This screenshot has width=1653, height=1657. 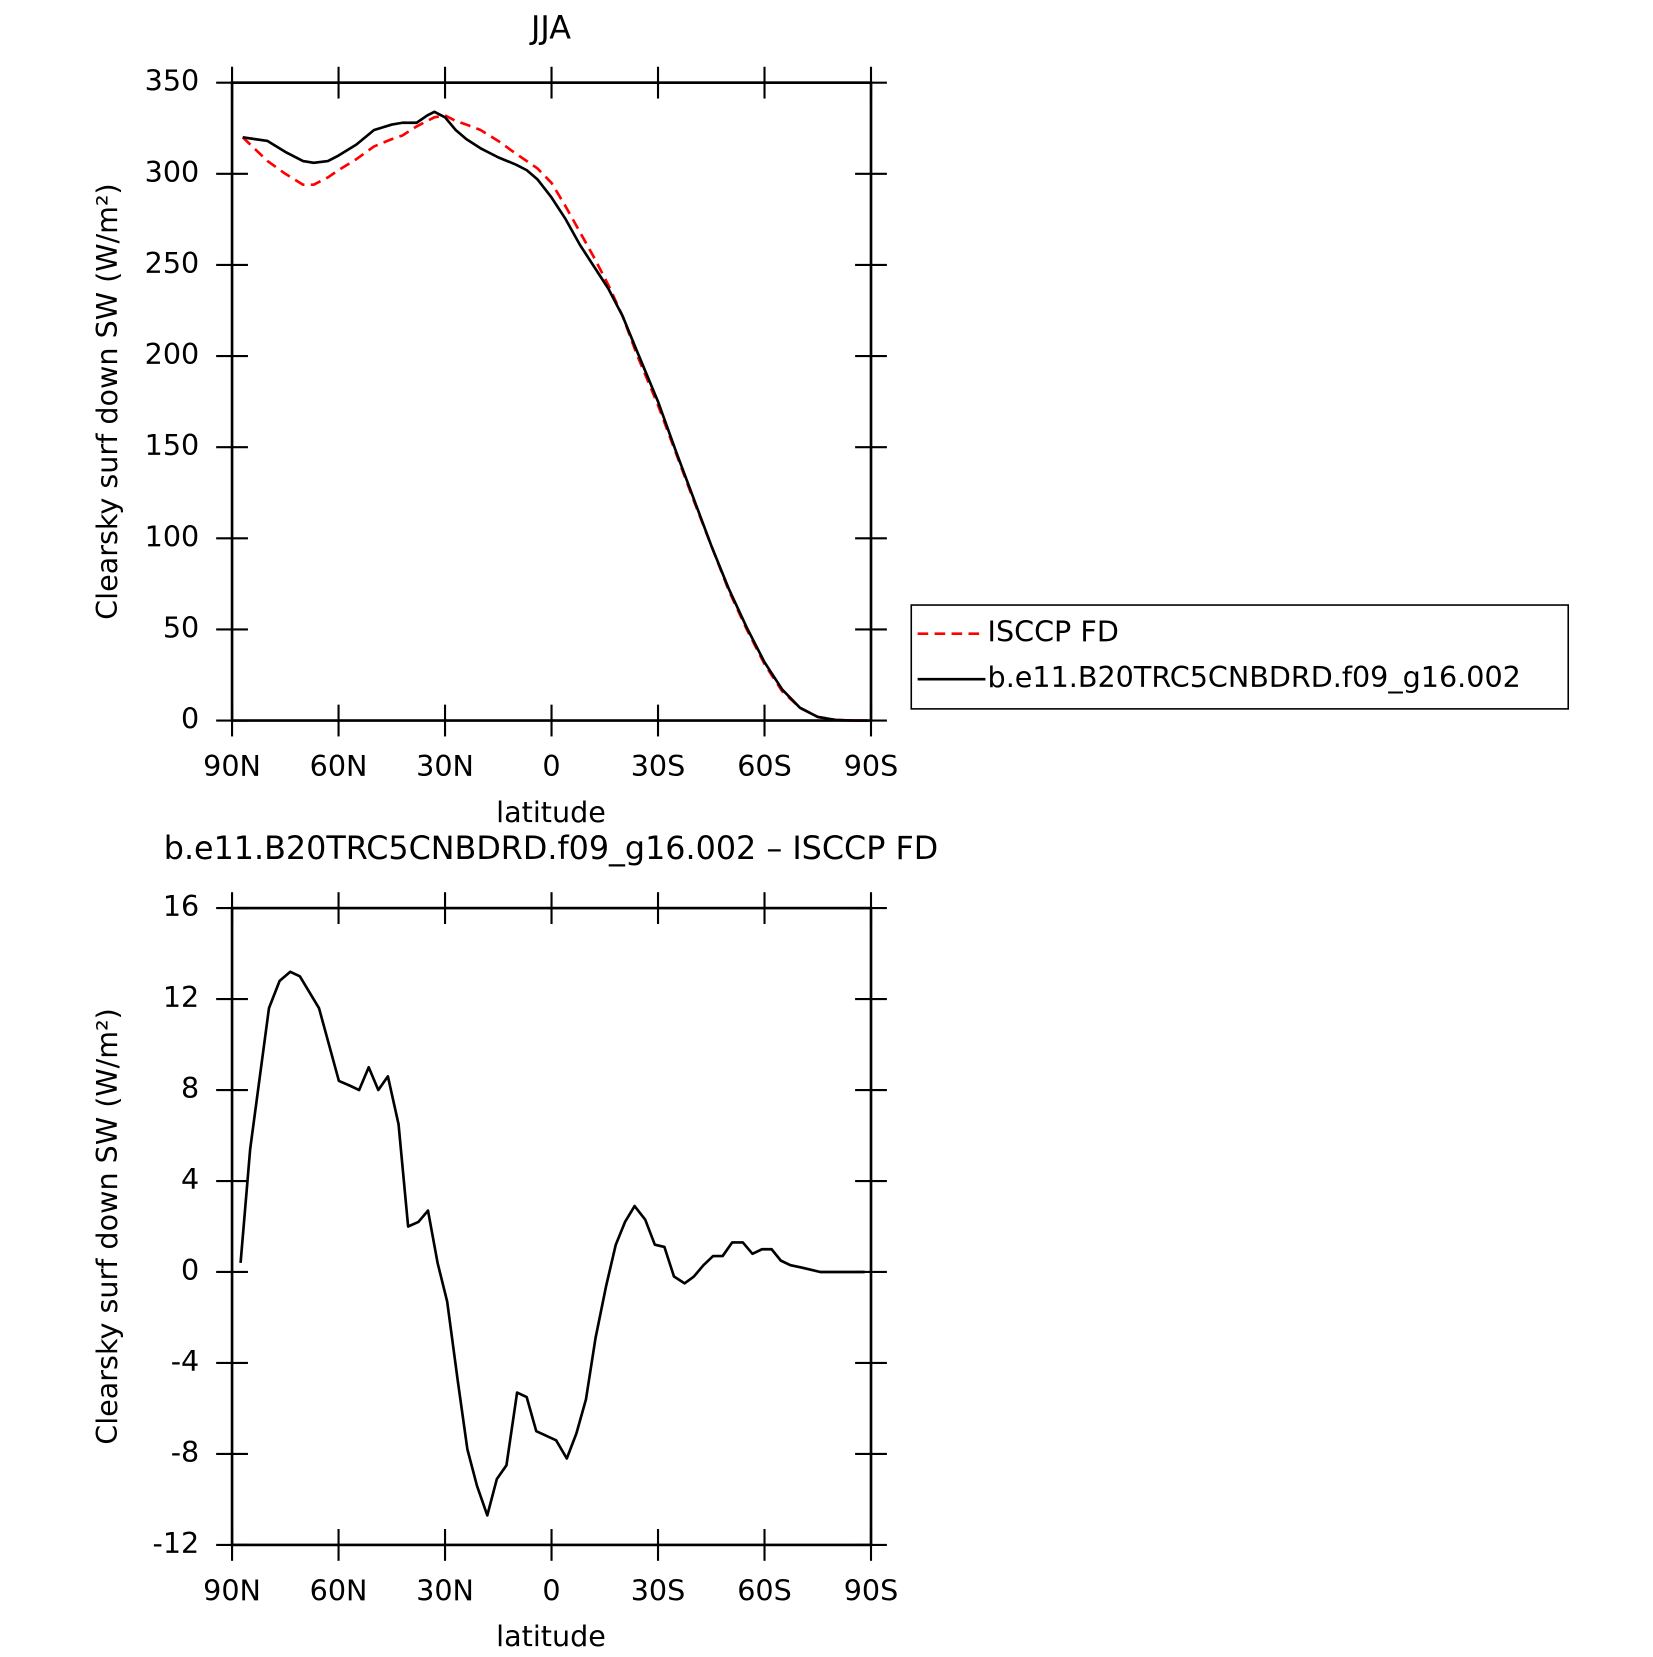 What do you see at coordinates (550, 29) in the screenshot?
I see `chart-title: JJA` at bounding box center [550, 29].